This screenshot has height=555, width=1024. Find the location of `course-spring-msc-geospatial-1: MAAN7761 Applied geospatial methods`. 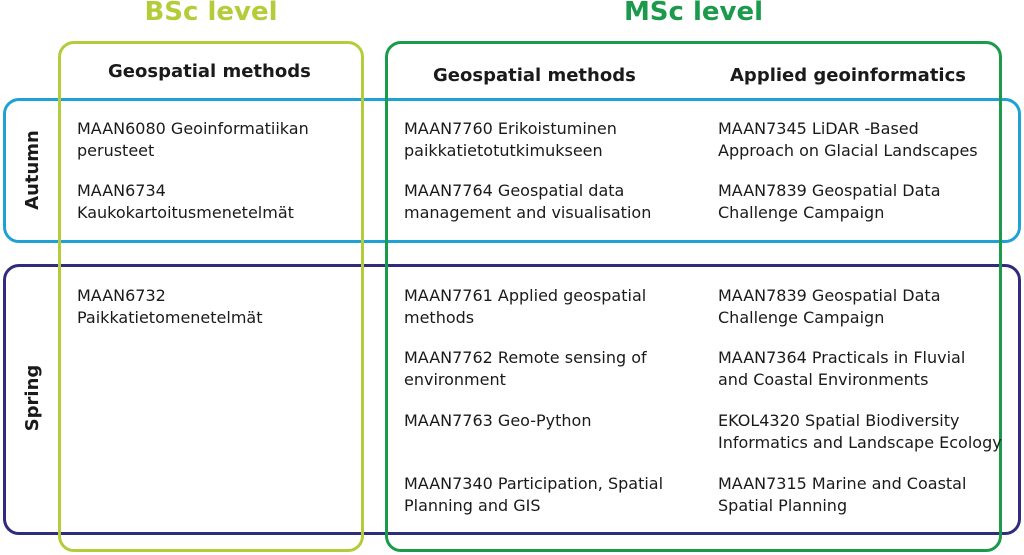

course-spring-msc-geospatial-1: MAAN7761 Applied geospatial methods is located at coordinates (525, 306).